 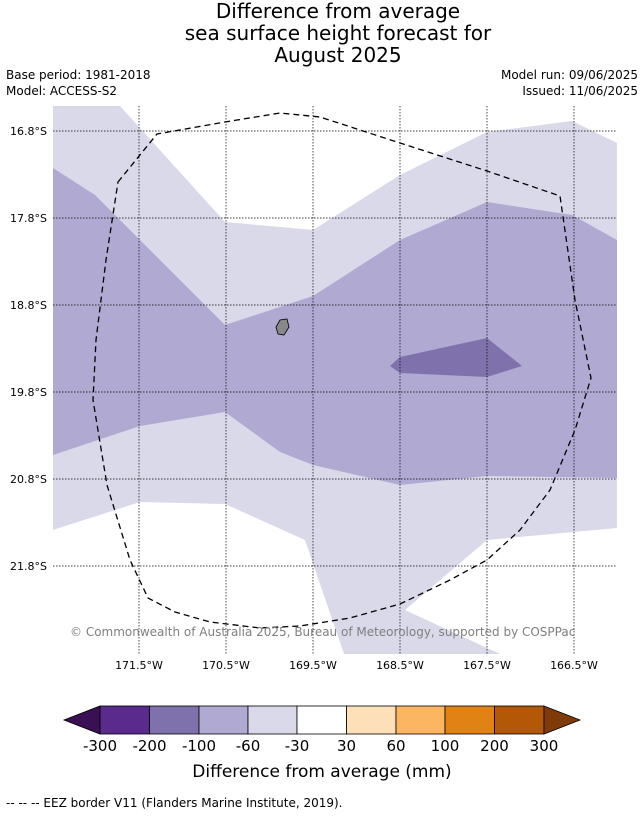 What do you see at coordinates (100, 746) in the screenshot?
I see `colorbar-tick: -300` at bounding box center [100, 746].